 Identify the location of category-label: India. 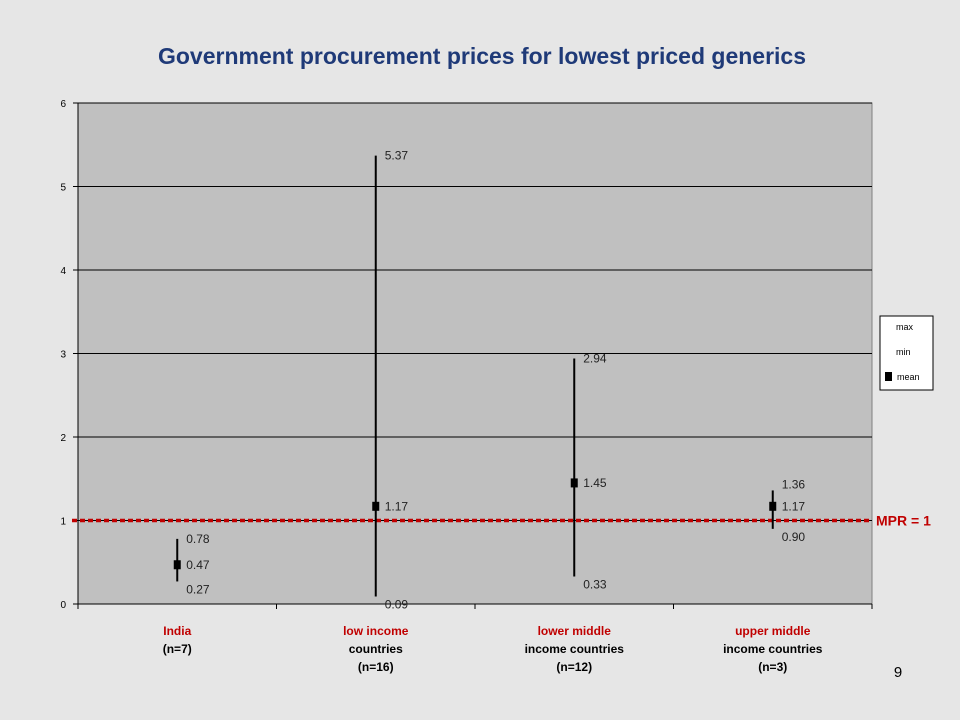
(177, 631).